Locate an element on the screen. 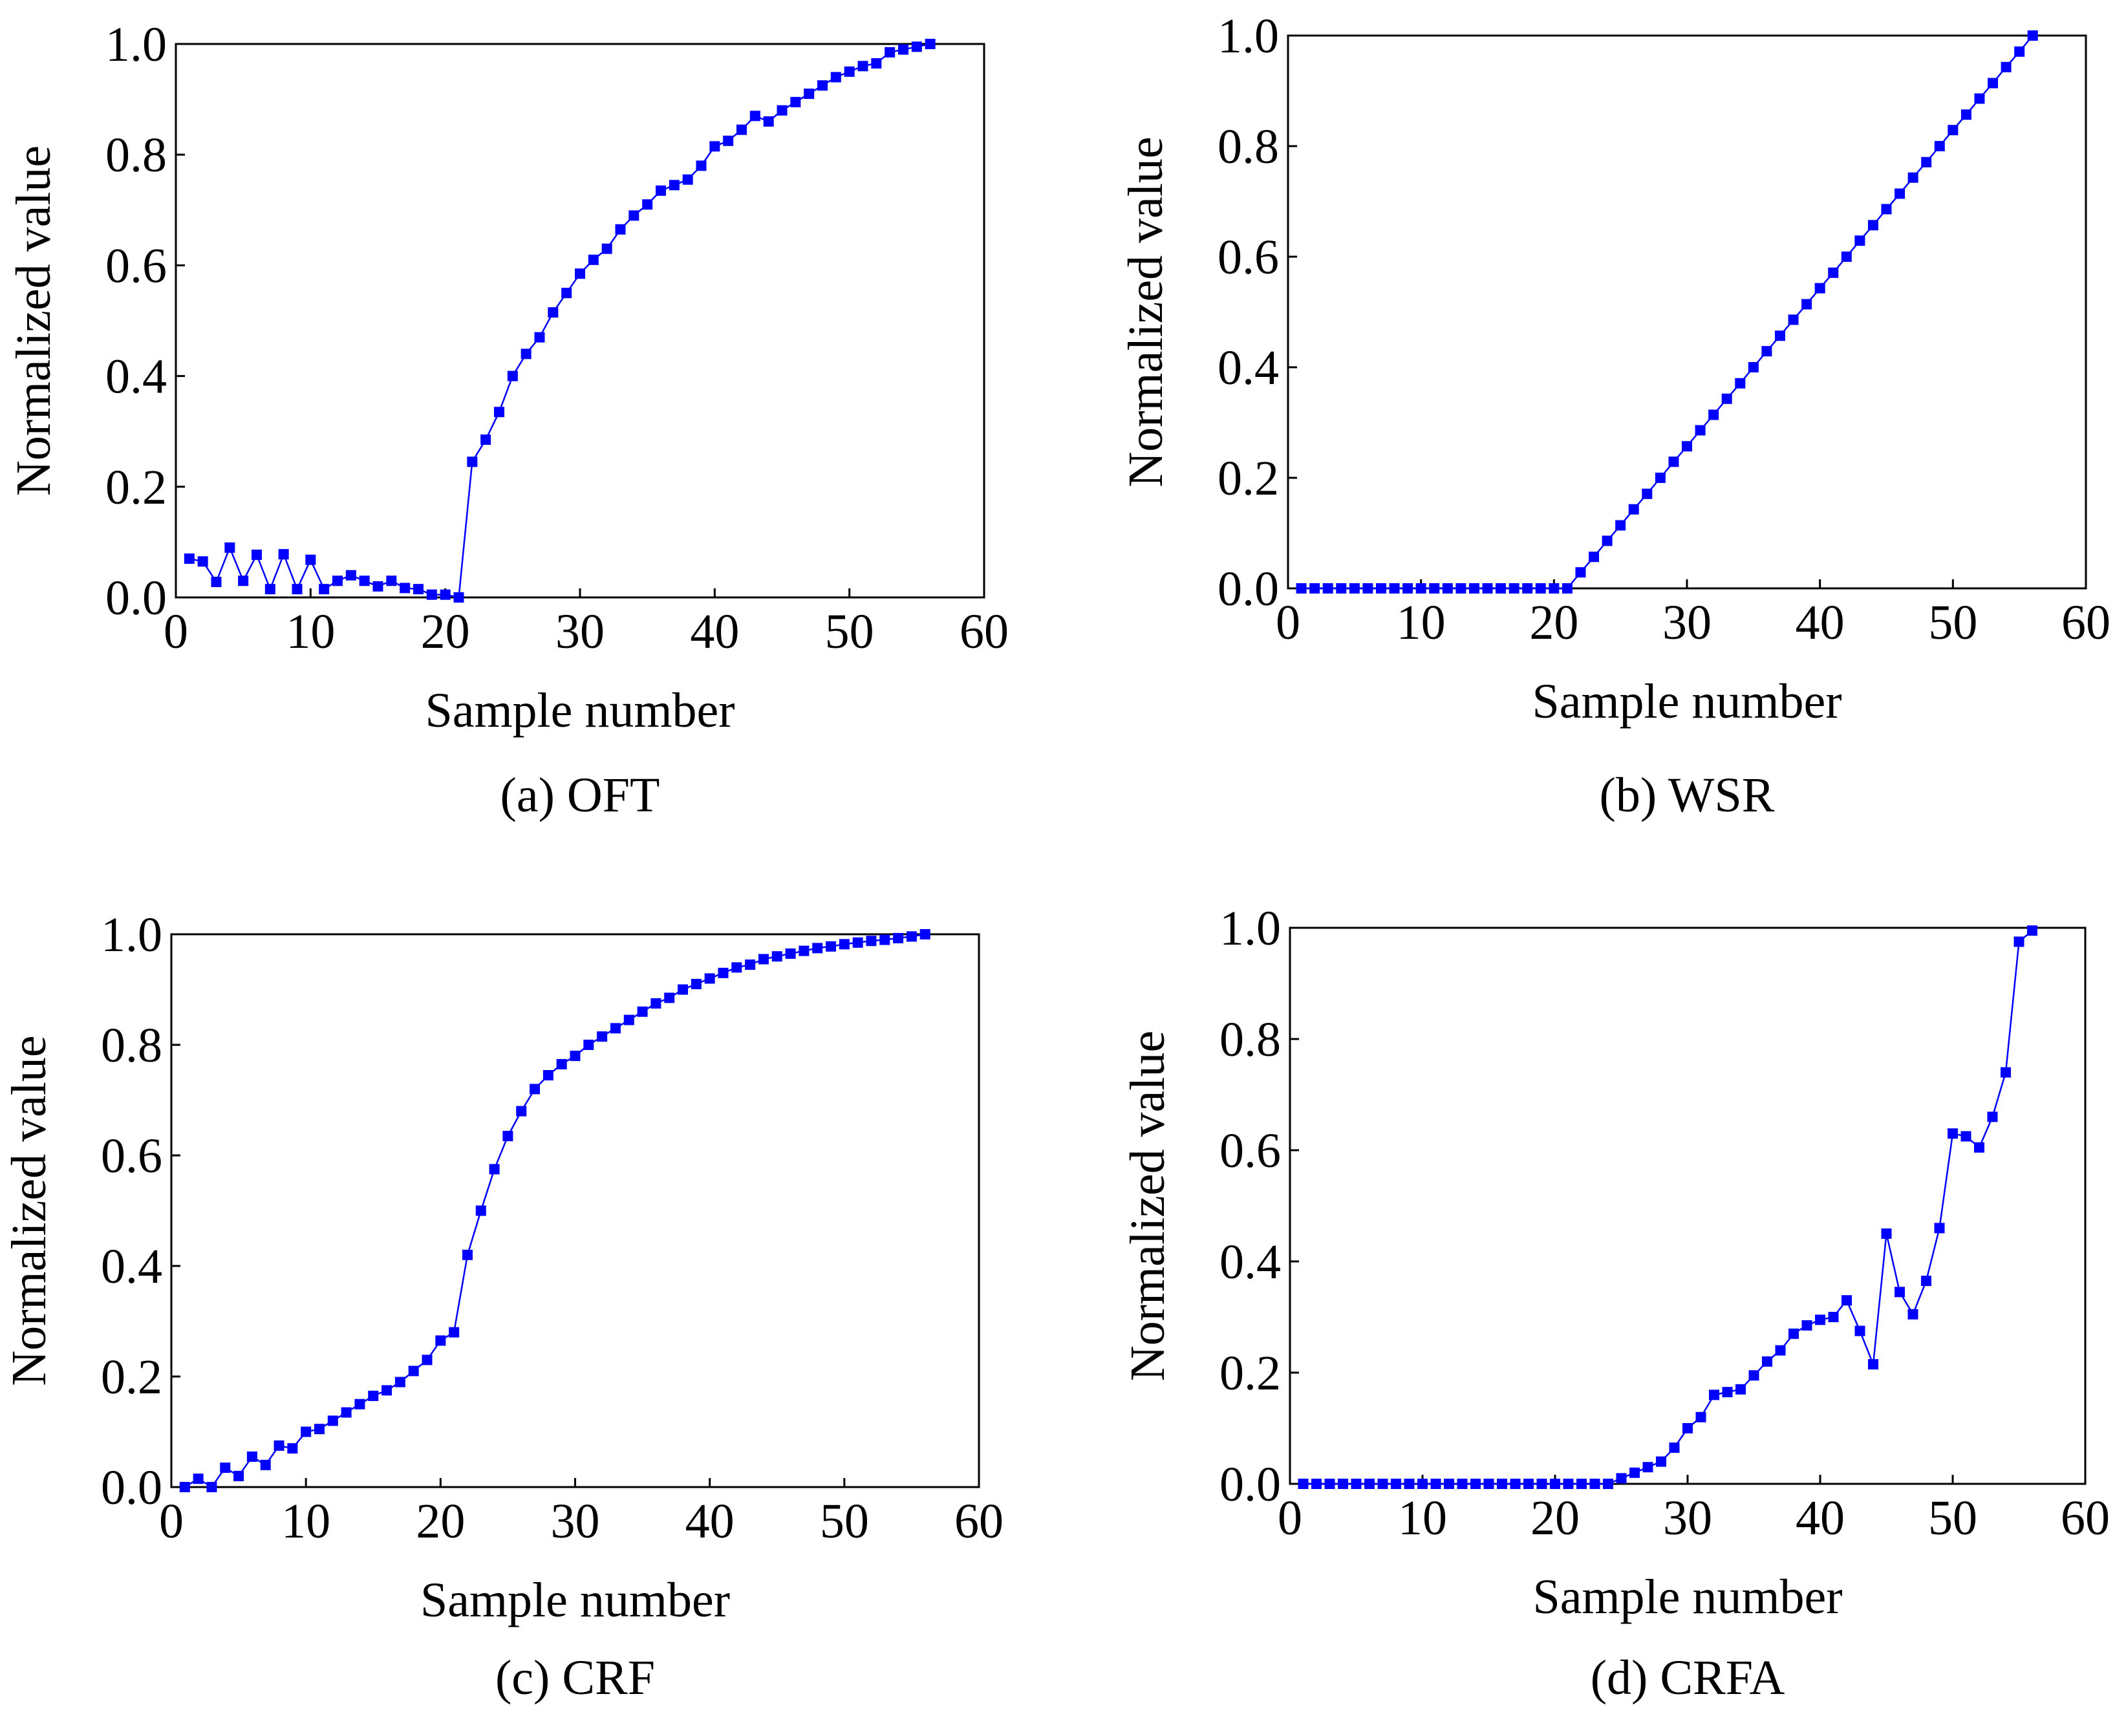  panel-caption: (a) OFT is located at coordinates (580, 795).